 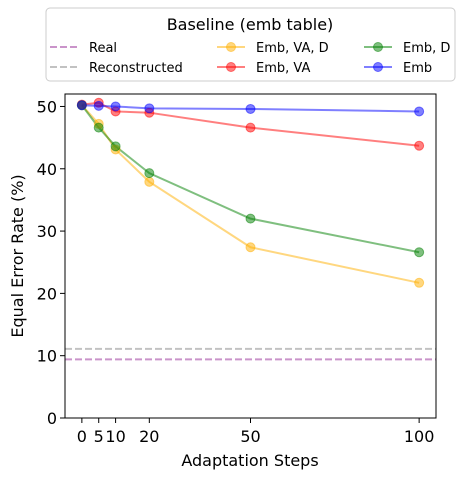 I want to click on x-tick-label: 10, so click(x=115, y=436).